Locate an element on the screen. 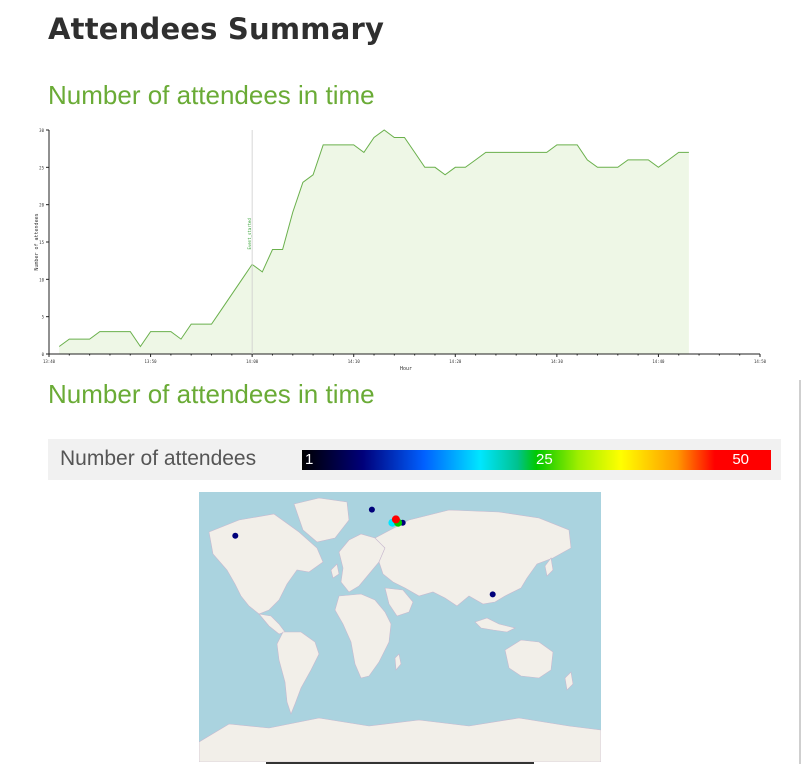  scale-mid-label: 25 is located at coordinates (544, 459).